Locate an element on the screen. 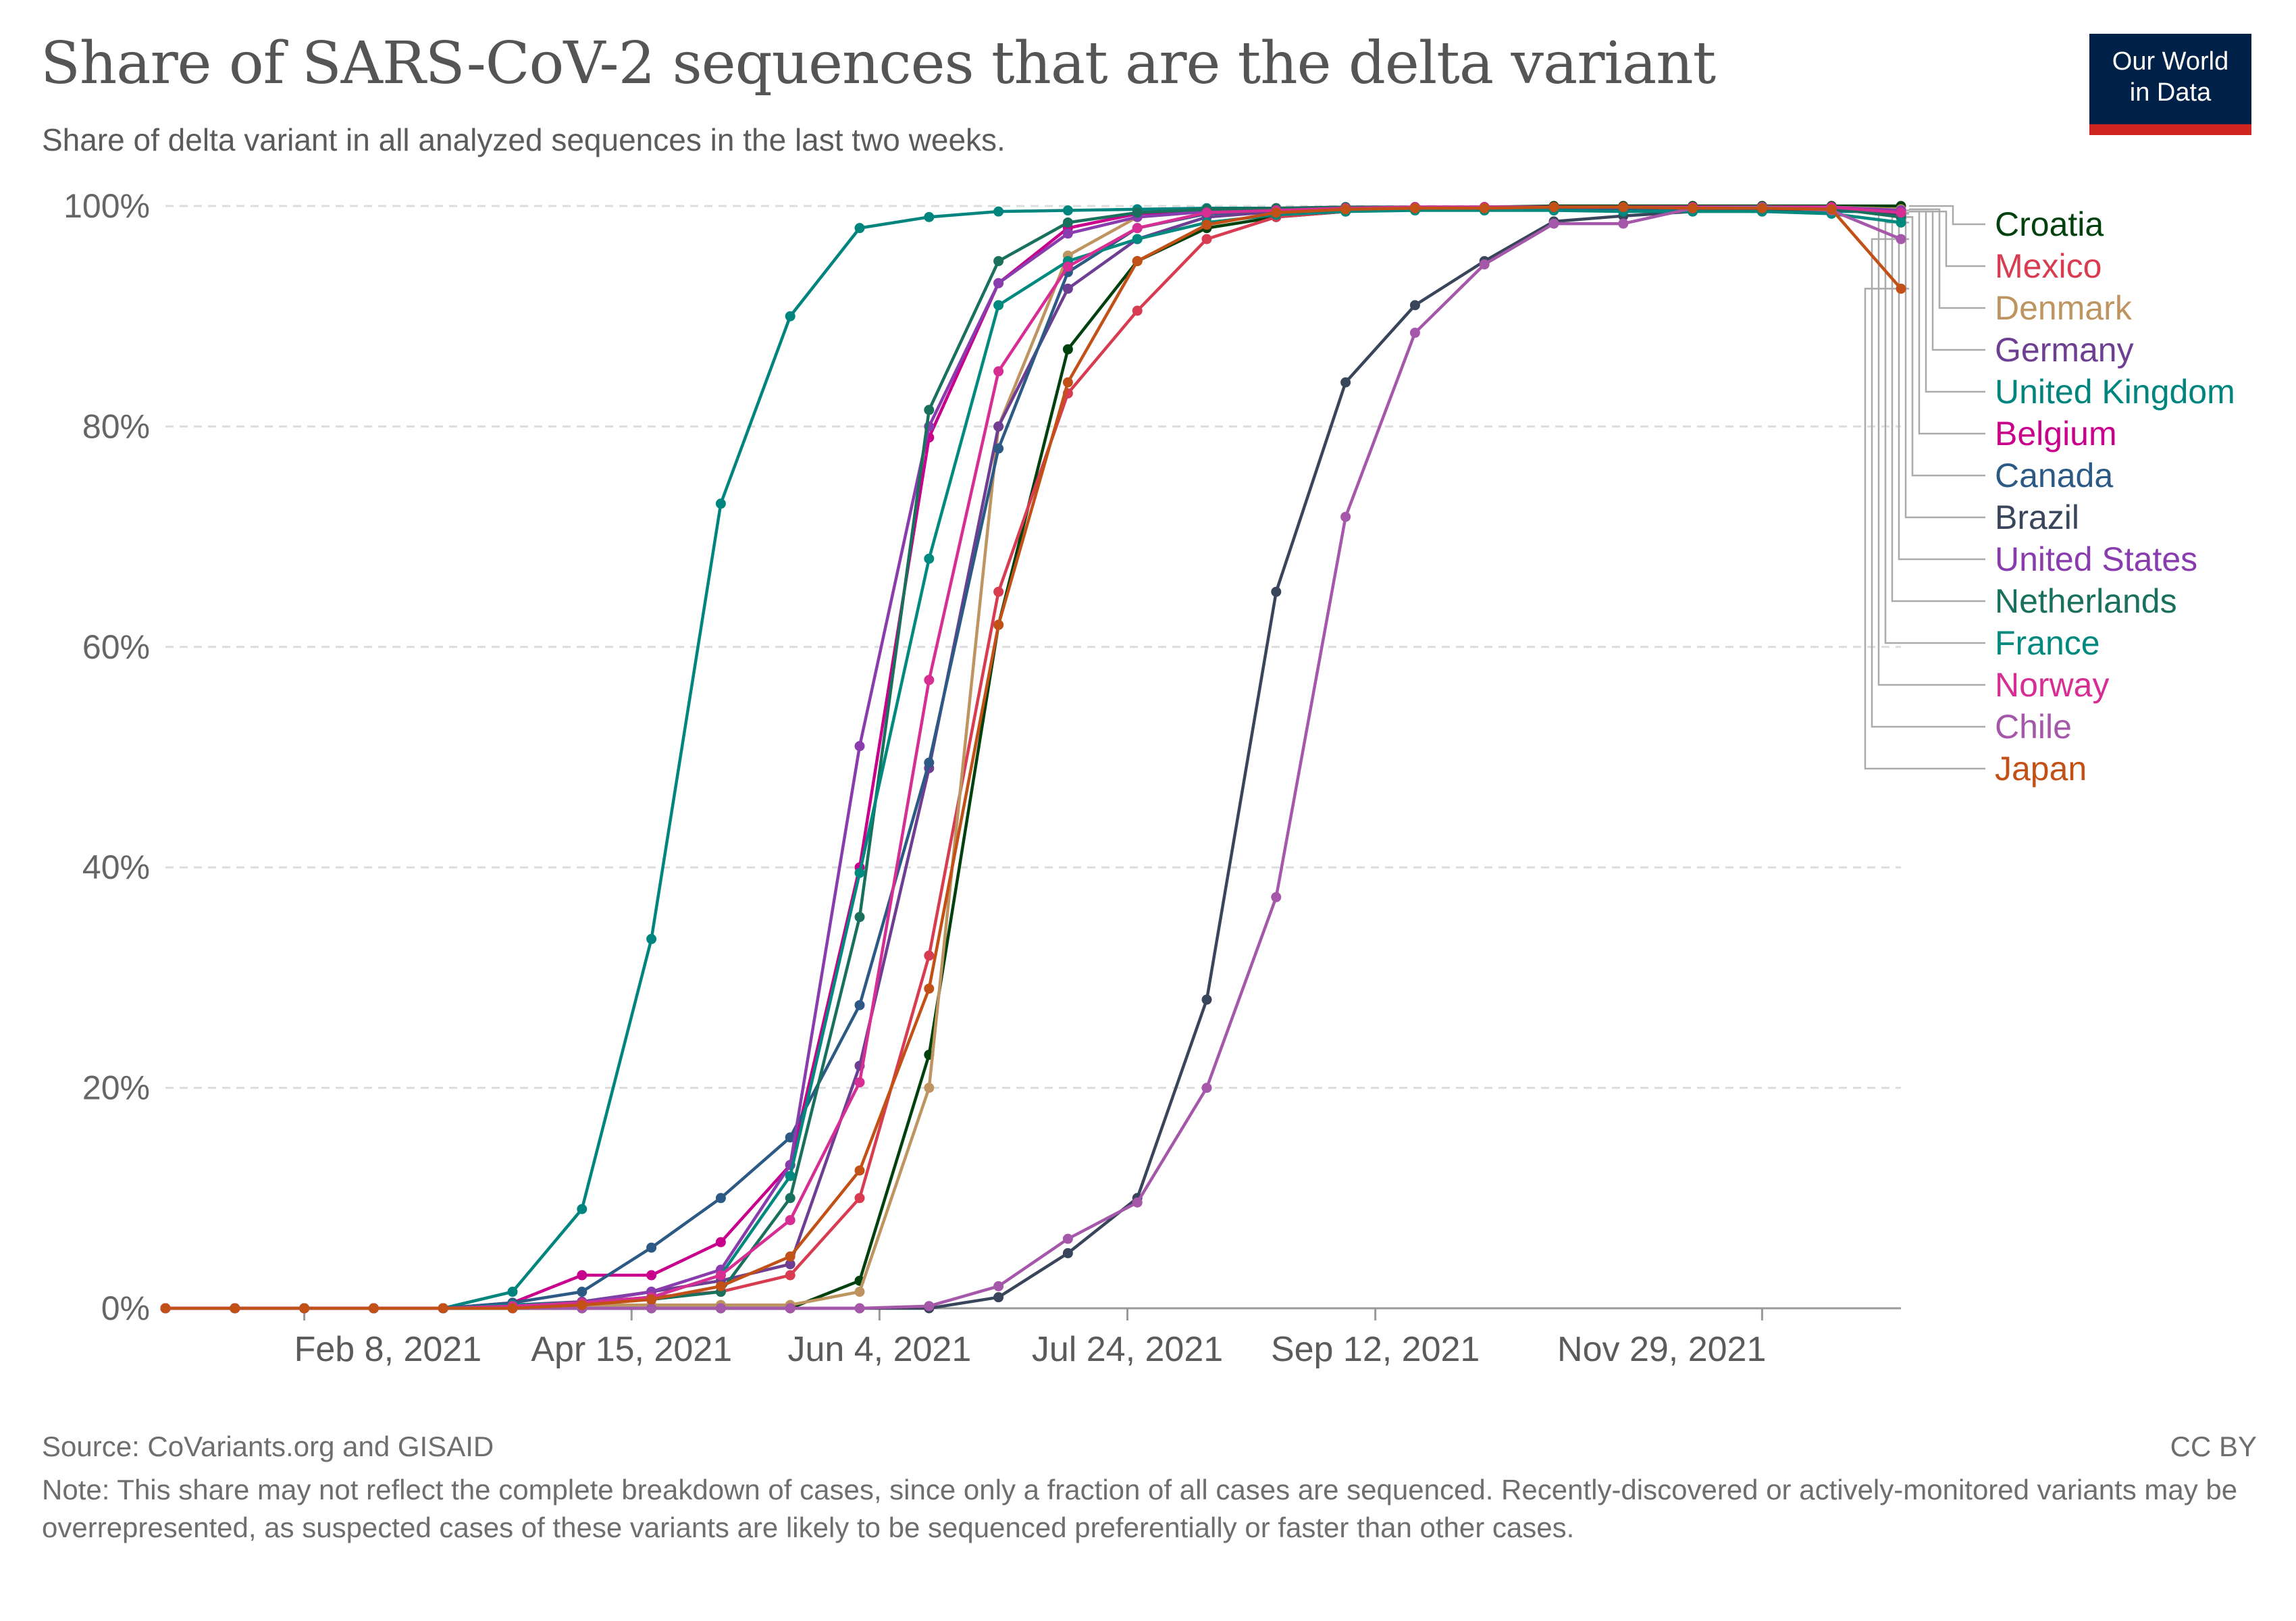 The height and width of the screenshot is (1621, 2296). y-axis-ticks: 0% 20% 40% 60% 80% 100% is located at coordinates (107, 757).